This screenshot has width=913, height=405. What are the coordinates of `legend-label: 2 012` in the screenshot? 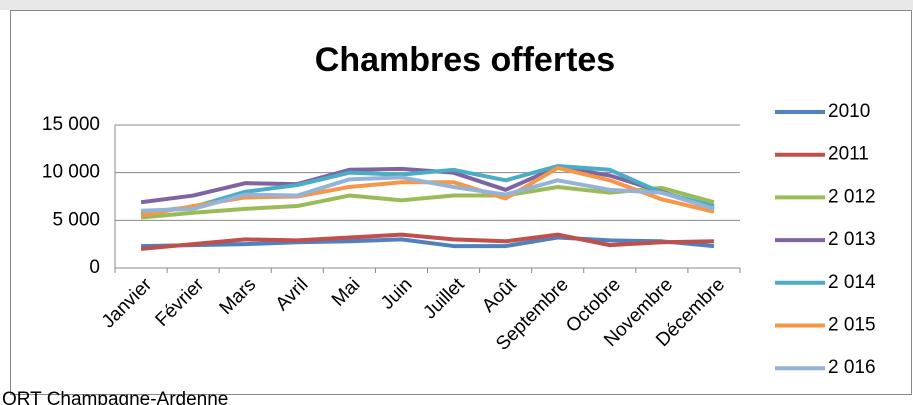 It's located at (852, 196).